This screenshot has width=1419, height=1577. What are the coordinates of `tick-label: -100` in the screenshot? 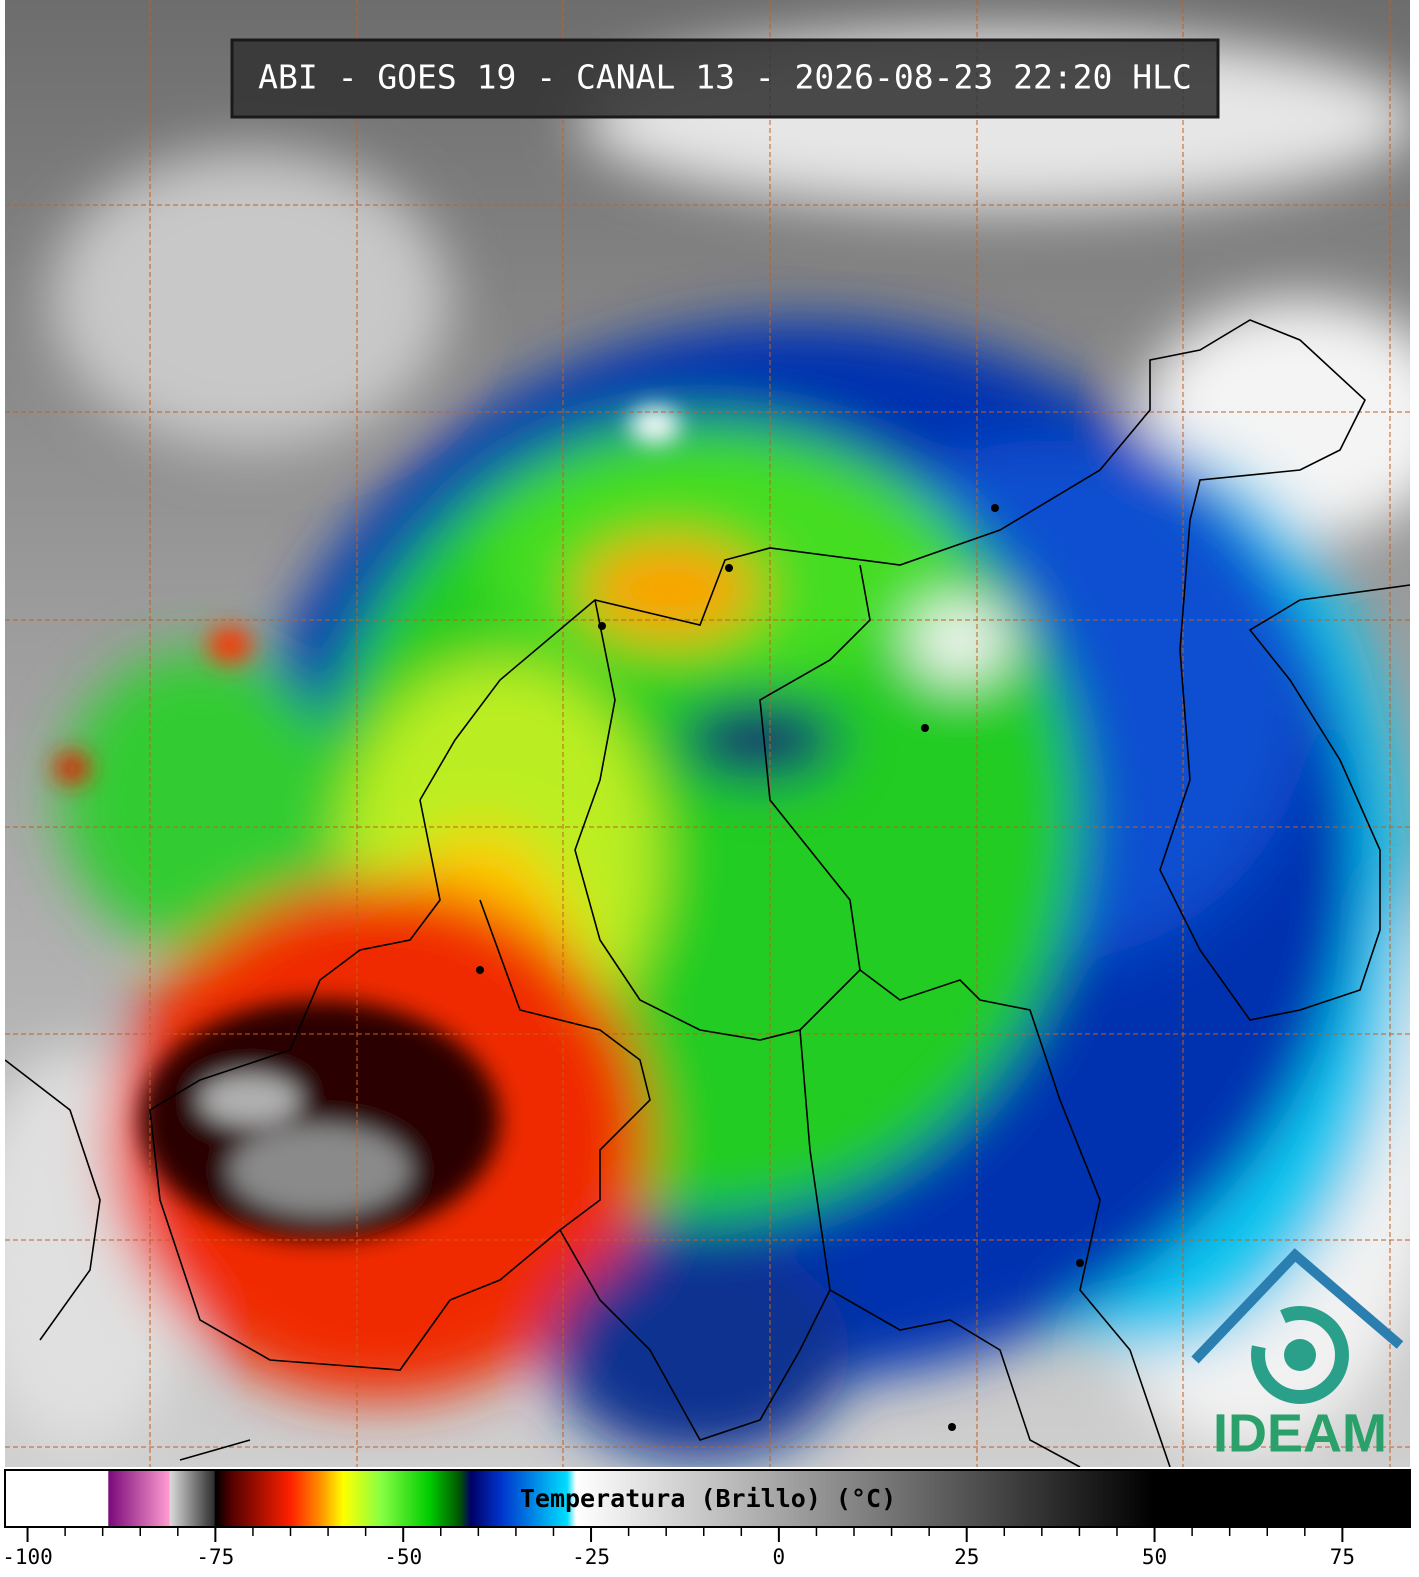 It's located at (27, 1557).